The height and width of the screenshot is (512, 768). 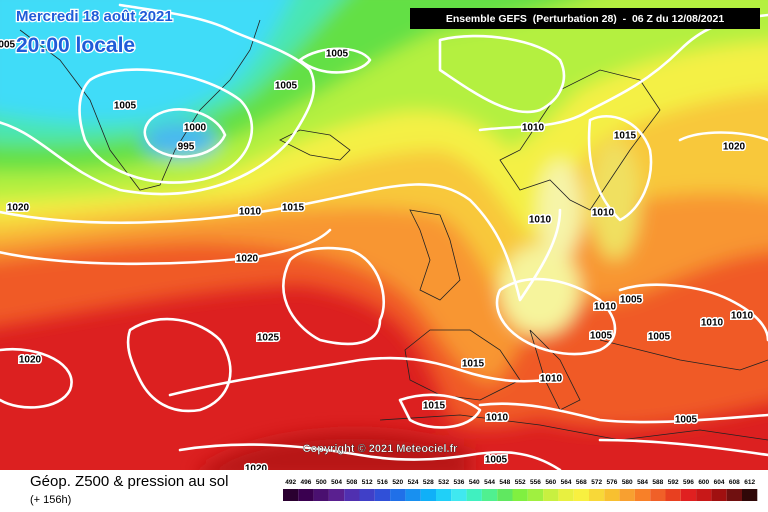 What do you see at coordinates (612, 482) in the screenshot?
I see `scale-label: 576` at bounding box center [612, 482].